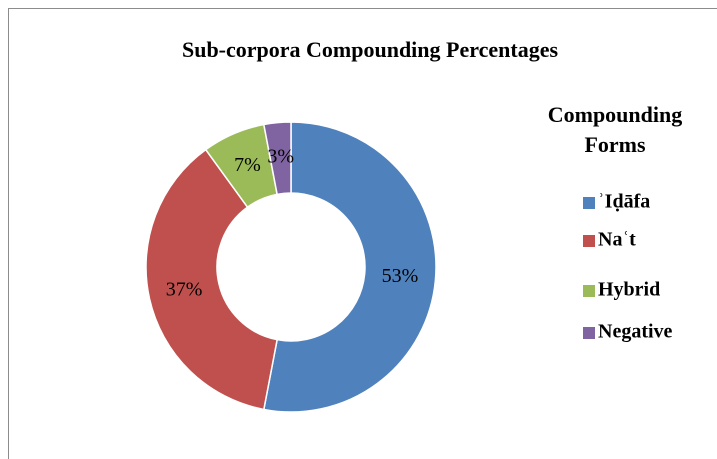 This screenshot has height=459, width=717. Describe the element at coordinates (615, 129) in the screenshot. I see `legend-title: Compounding Forms` at that location.